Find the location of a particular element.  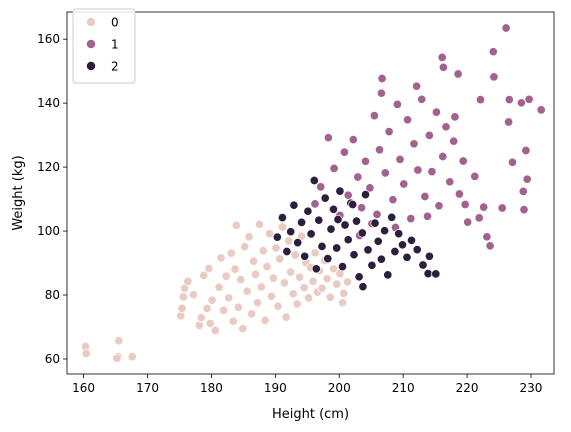

legend-box is located at coordinates (104, 46).